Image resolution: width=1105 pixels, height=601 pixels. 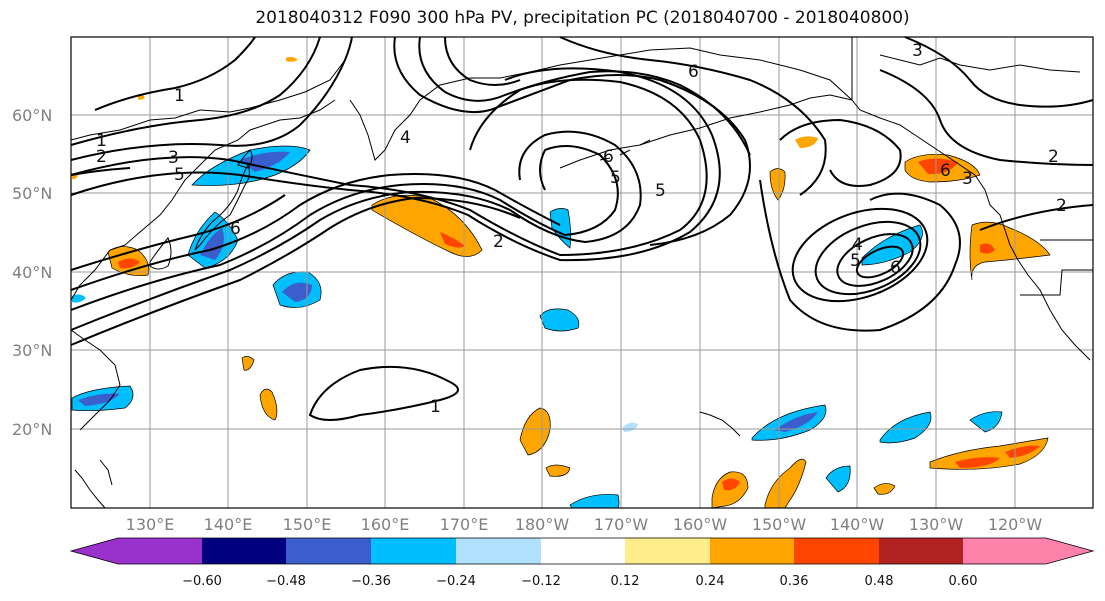 I want to click on lon-label: 180°W, so click(x=542, y=524).